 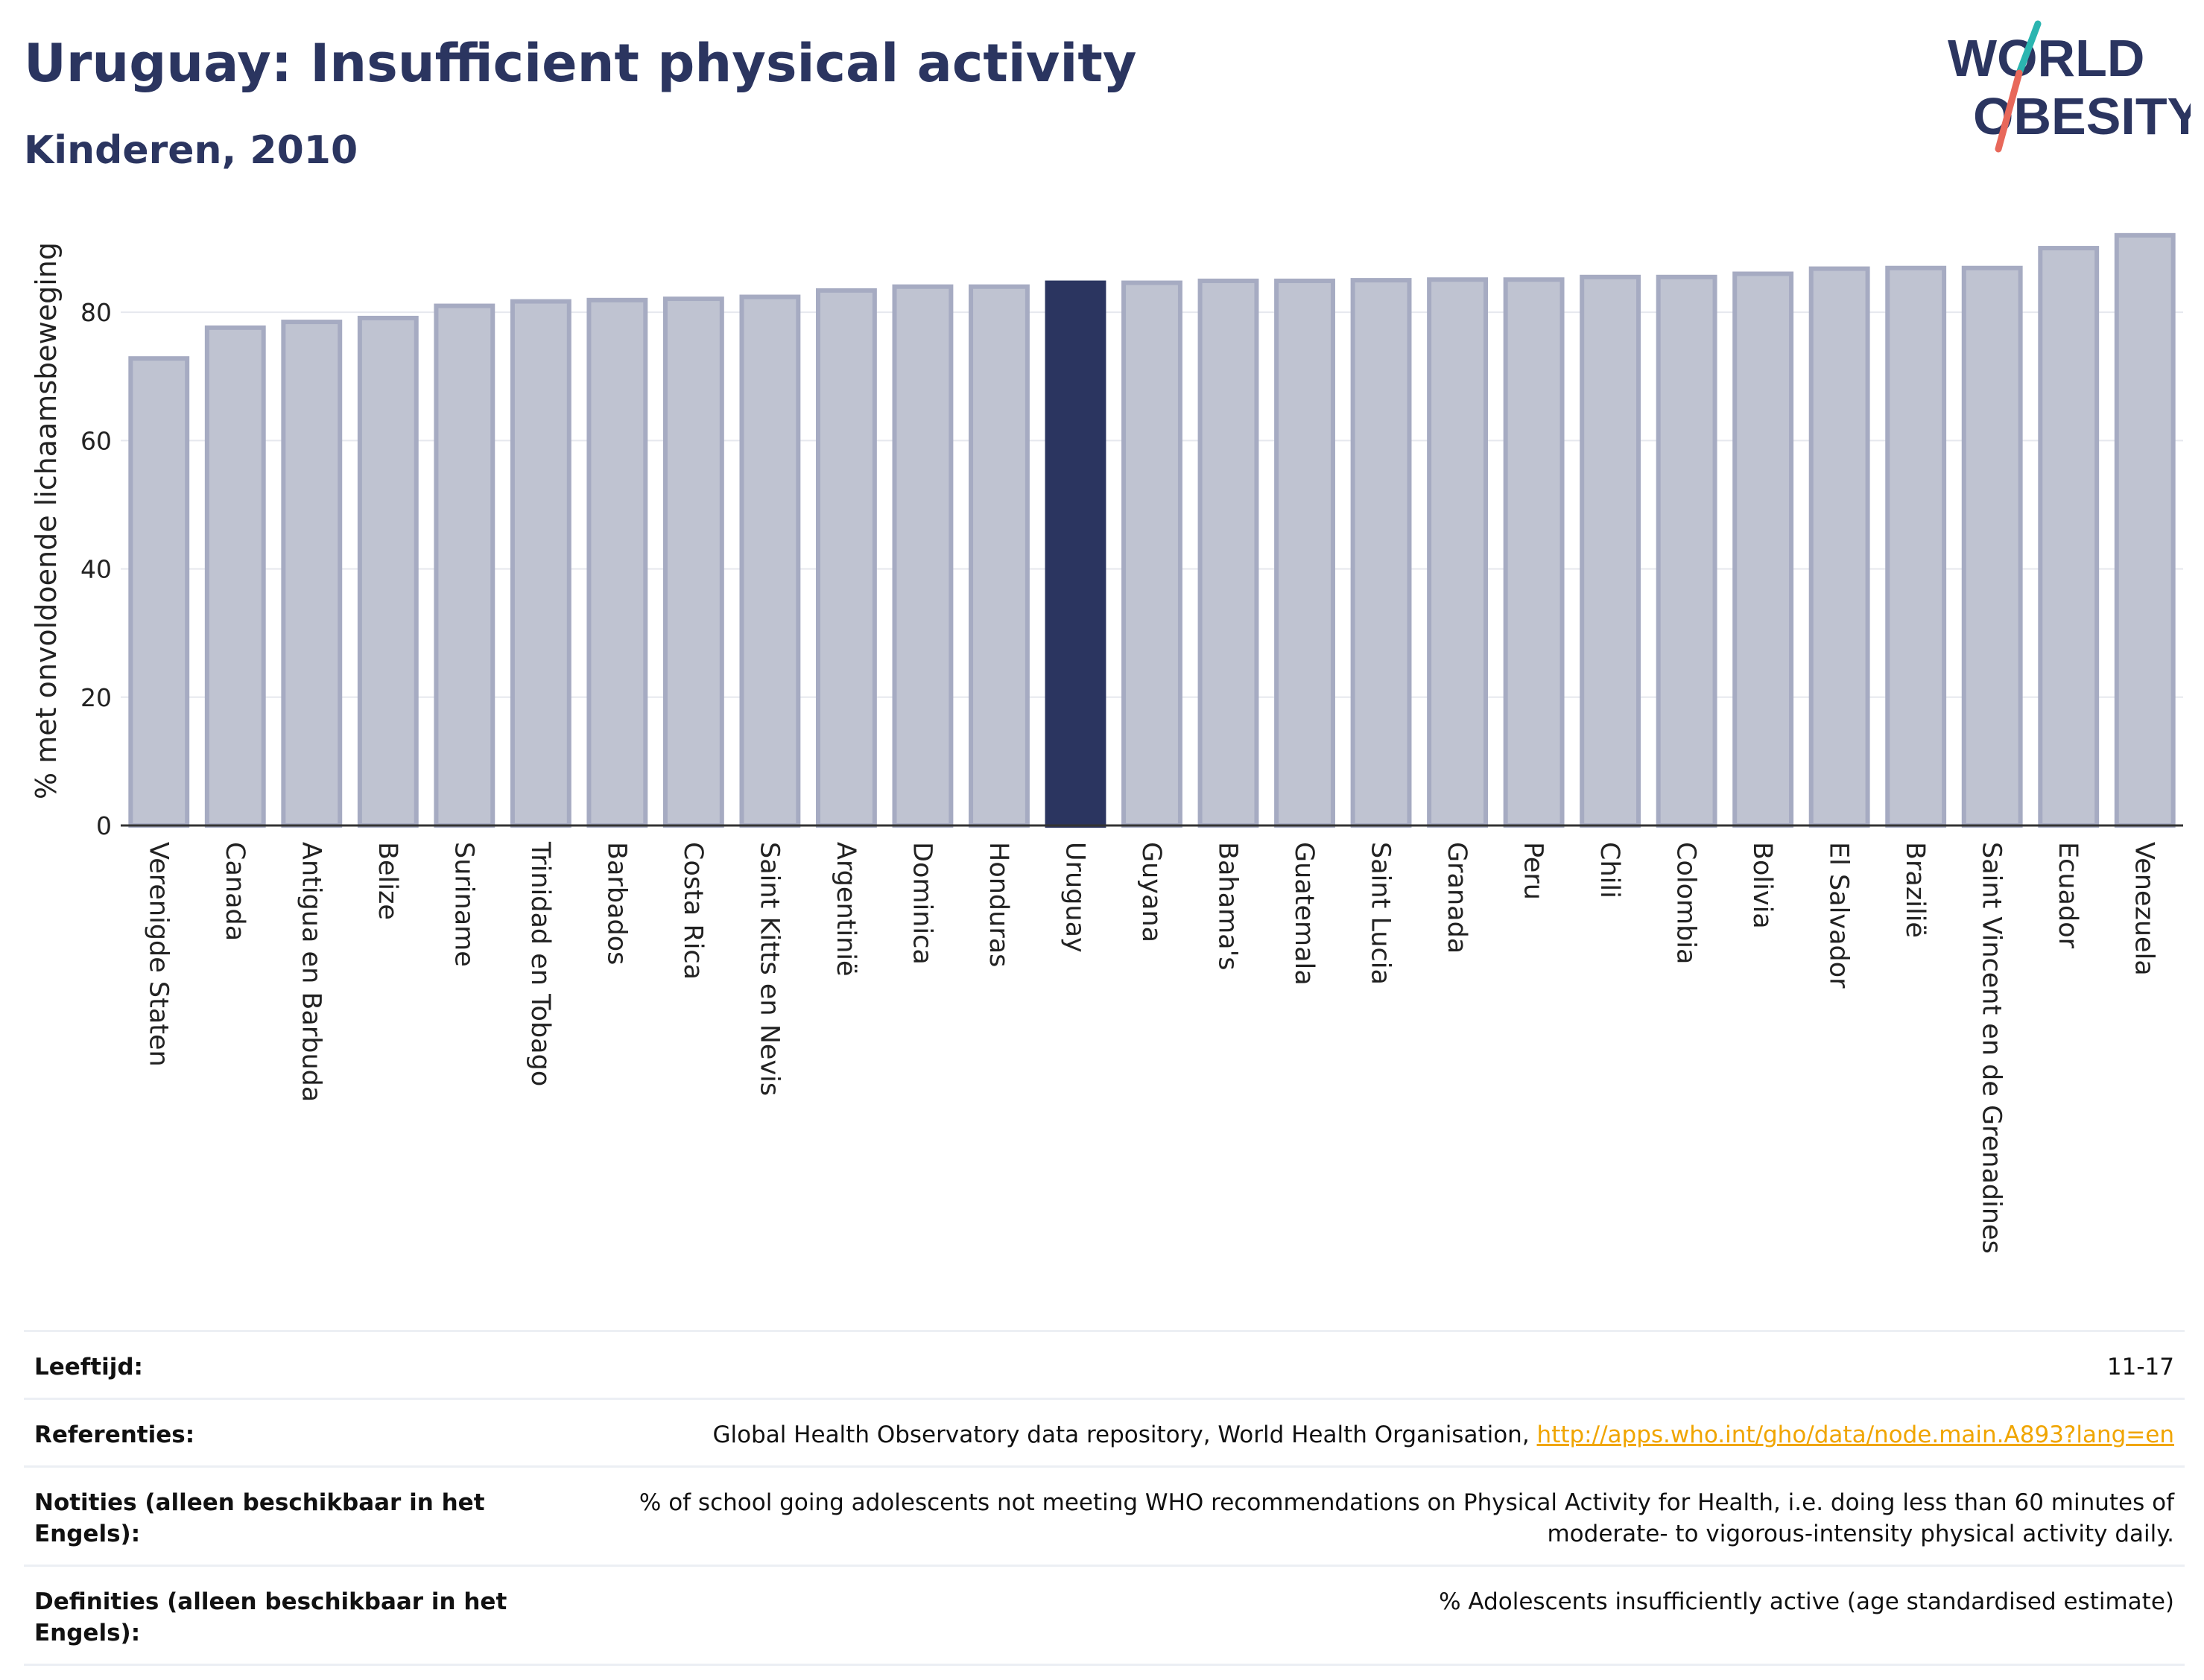 What do you see at coordinates (580, 63) in the screenshot?
I see `page-title: Uruguay: Insufficient physical activity` at bounding box center [580, 63].